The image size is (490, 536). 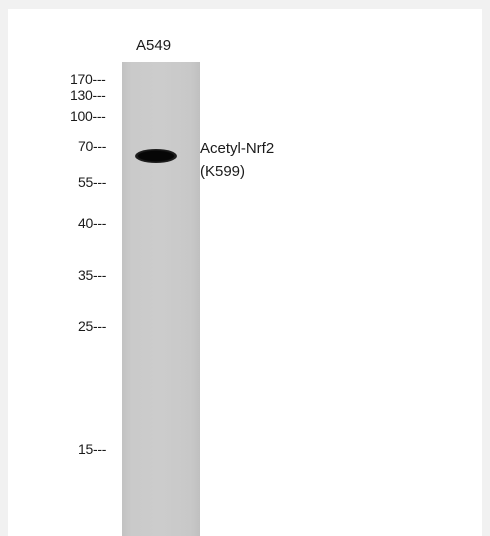 What do you see at coordinates (161, 299) in the screenshot?
I see `gel-lane` at bounding box center [161, 299].